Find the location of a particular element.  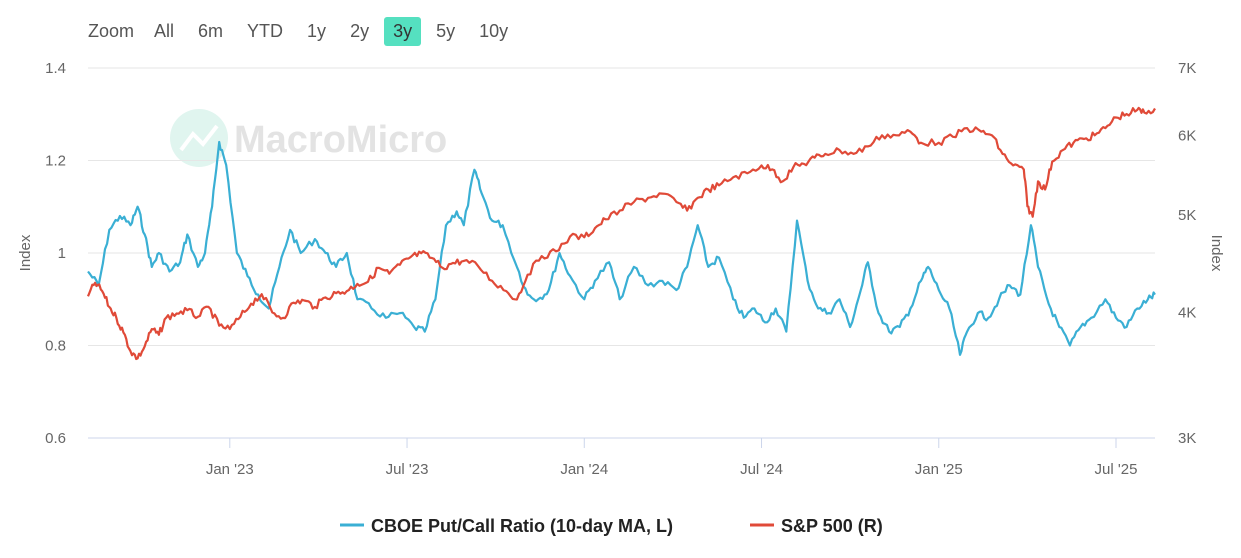

left-axis-title: Index is located at coordinates (25, 252).